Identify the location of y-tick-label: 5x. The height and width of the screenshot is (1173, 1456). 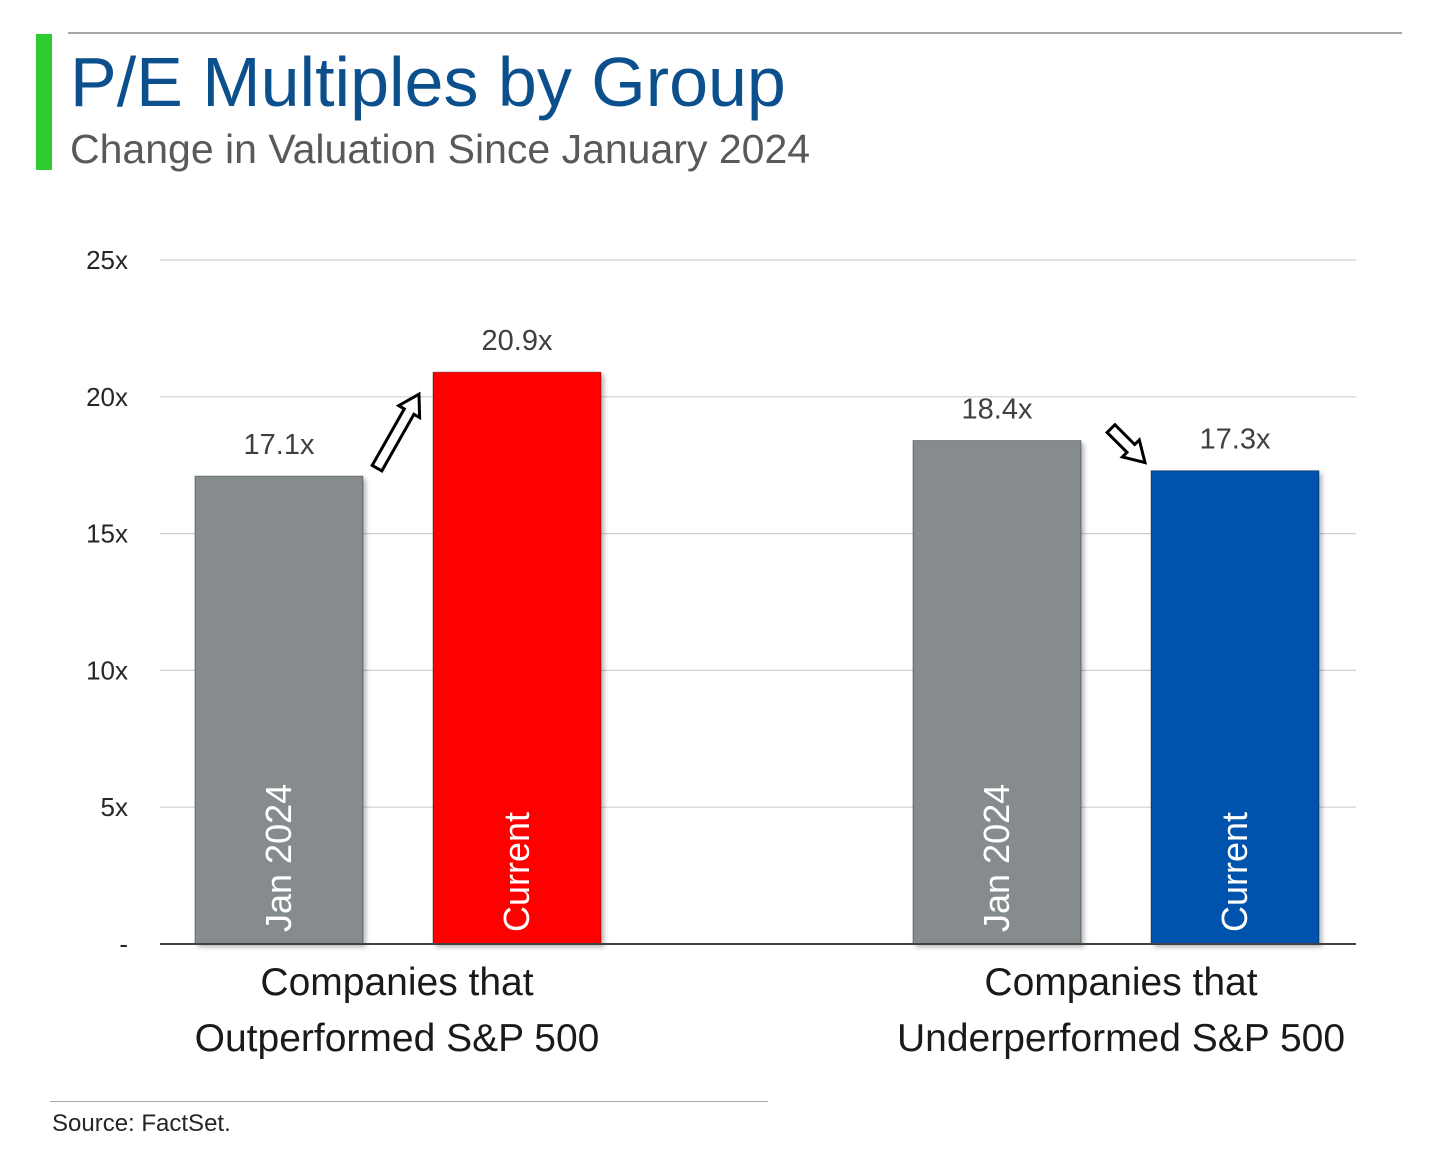
(114, 807).